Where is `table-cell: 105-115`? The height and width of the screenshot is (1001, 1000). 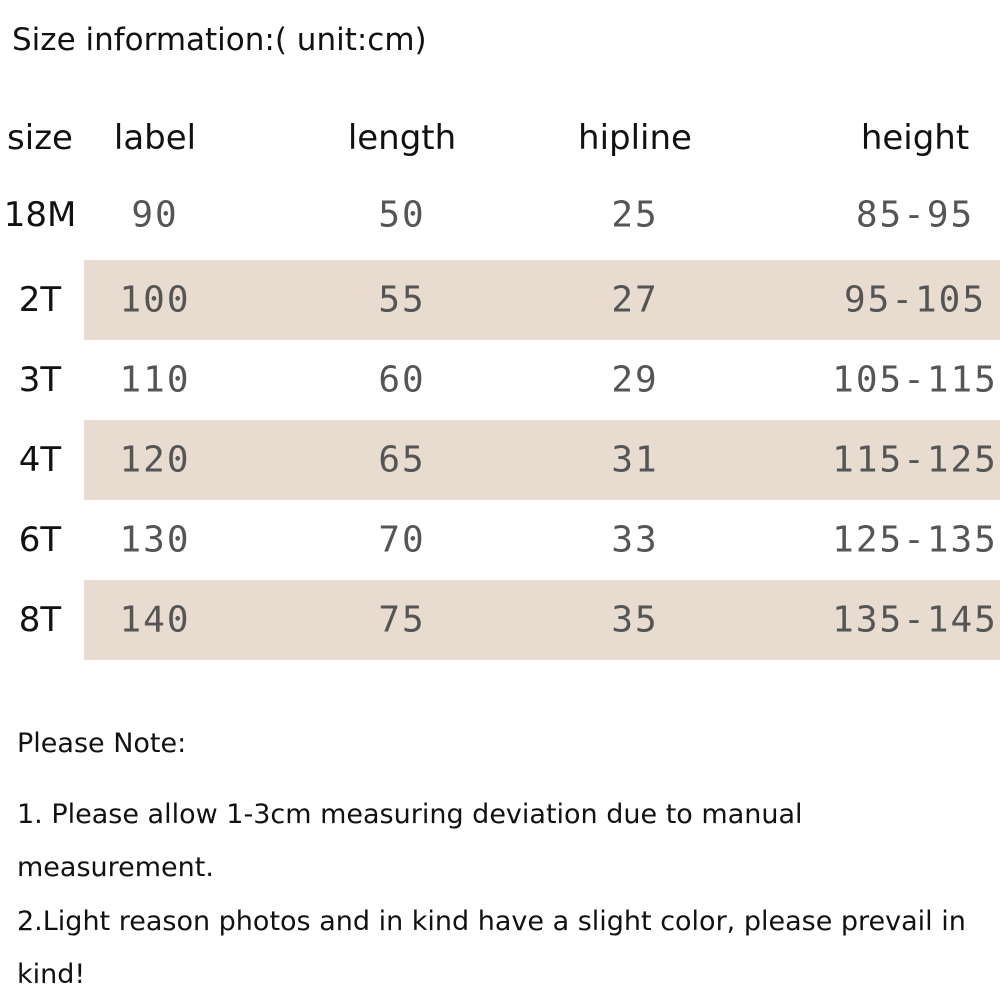 table-cell: 105-115 is located at coordinates (915, 380).